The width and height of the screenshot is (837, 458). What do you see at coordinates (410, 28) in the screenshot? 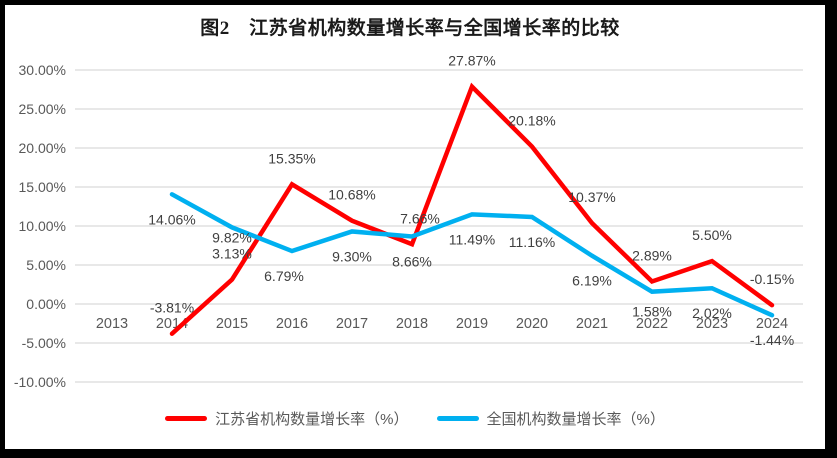
I see `chart-title: 图2 江苏省机构数量增长率与全国增长率的比较` at bounding box center [410, 28].